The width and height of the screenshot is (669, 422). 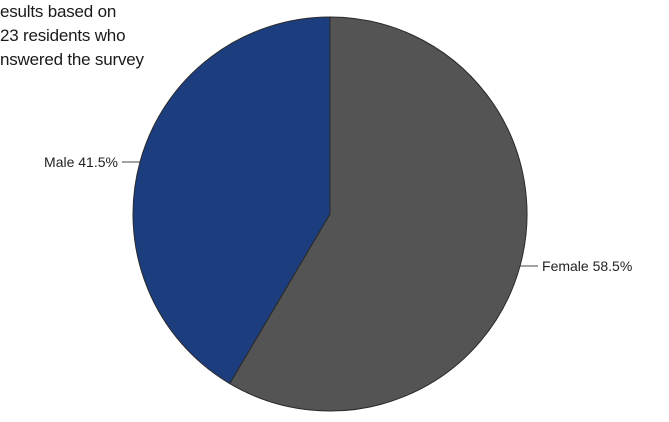 I want to click on survey-note-line-2: 23 residents who, so click(x=63, y=35).